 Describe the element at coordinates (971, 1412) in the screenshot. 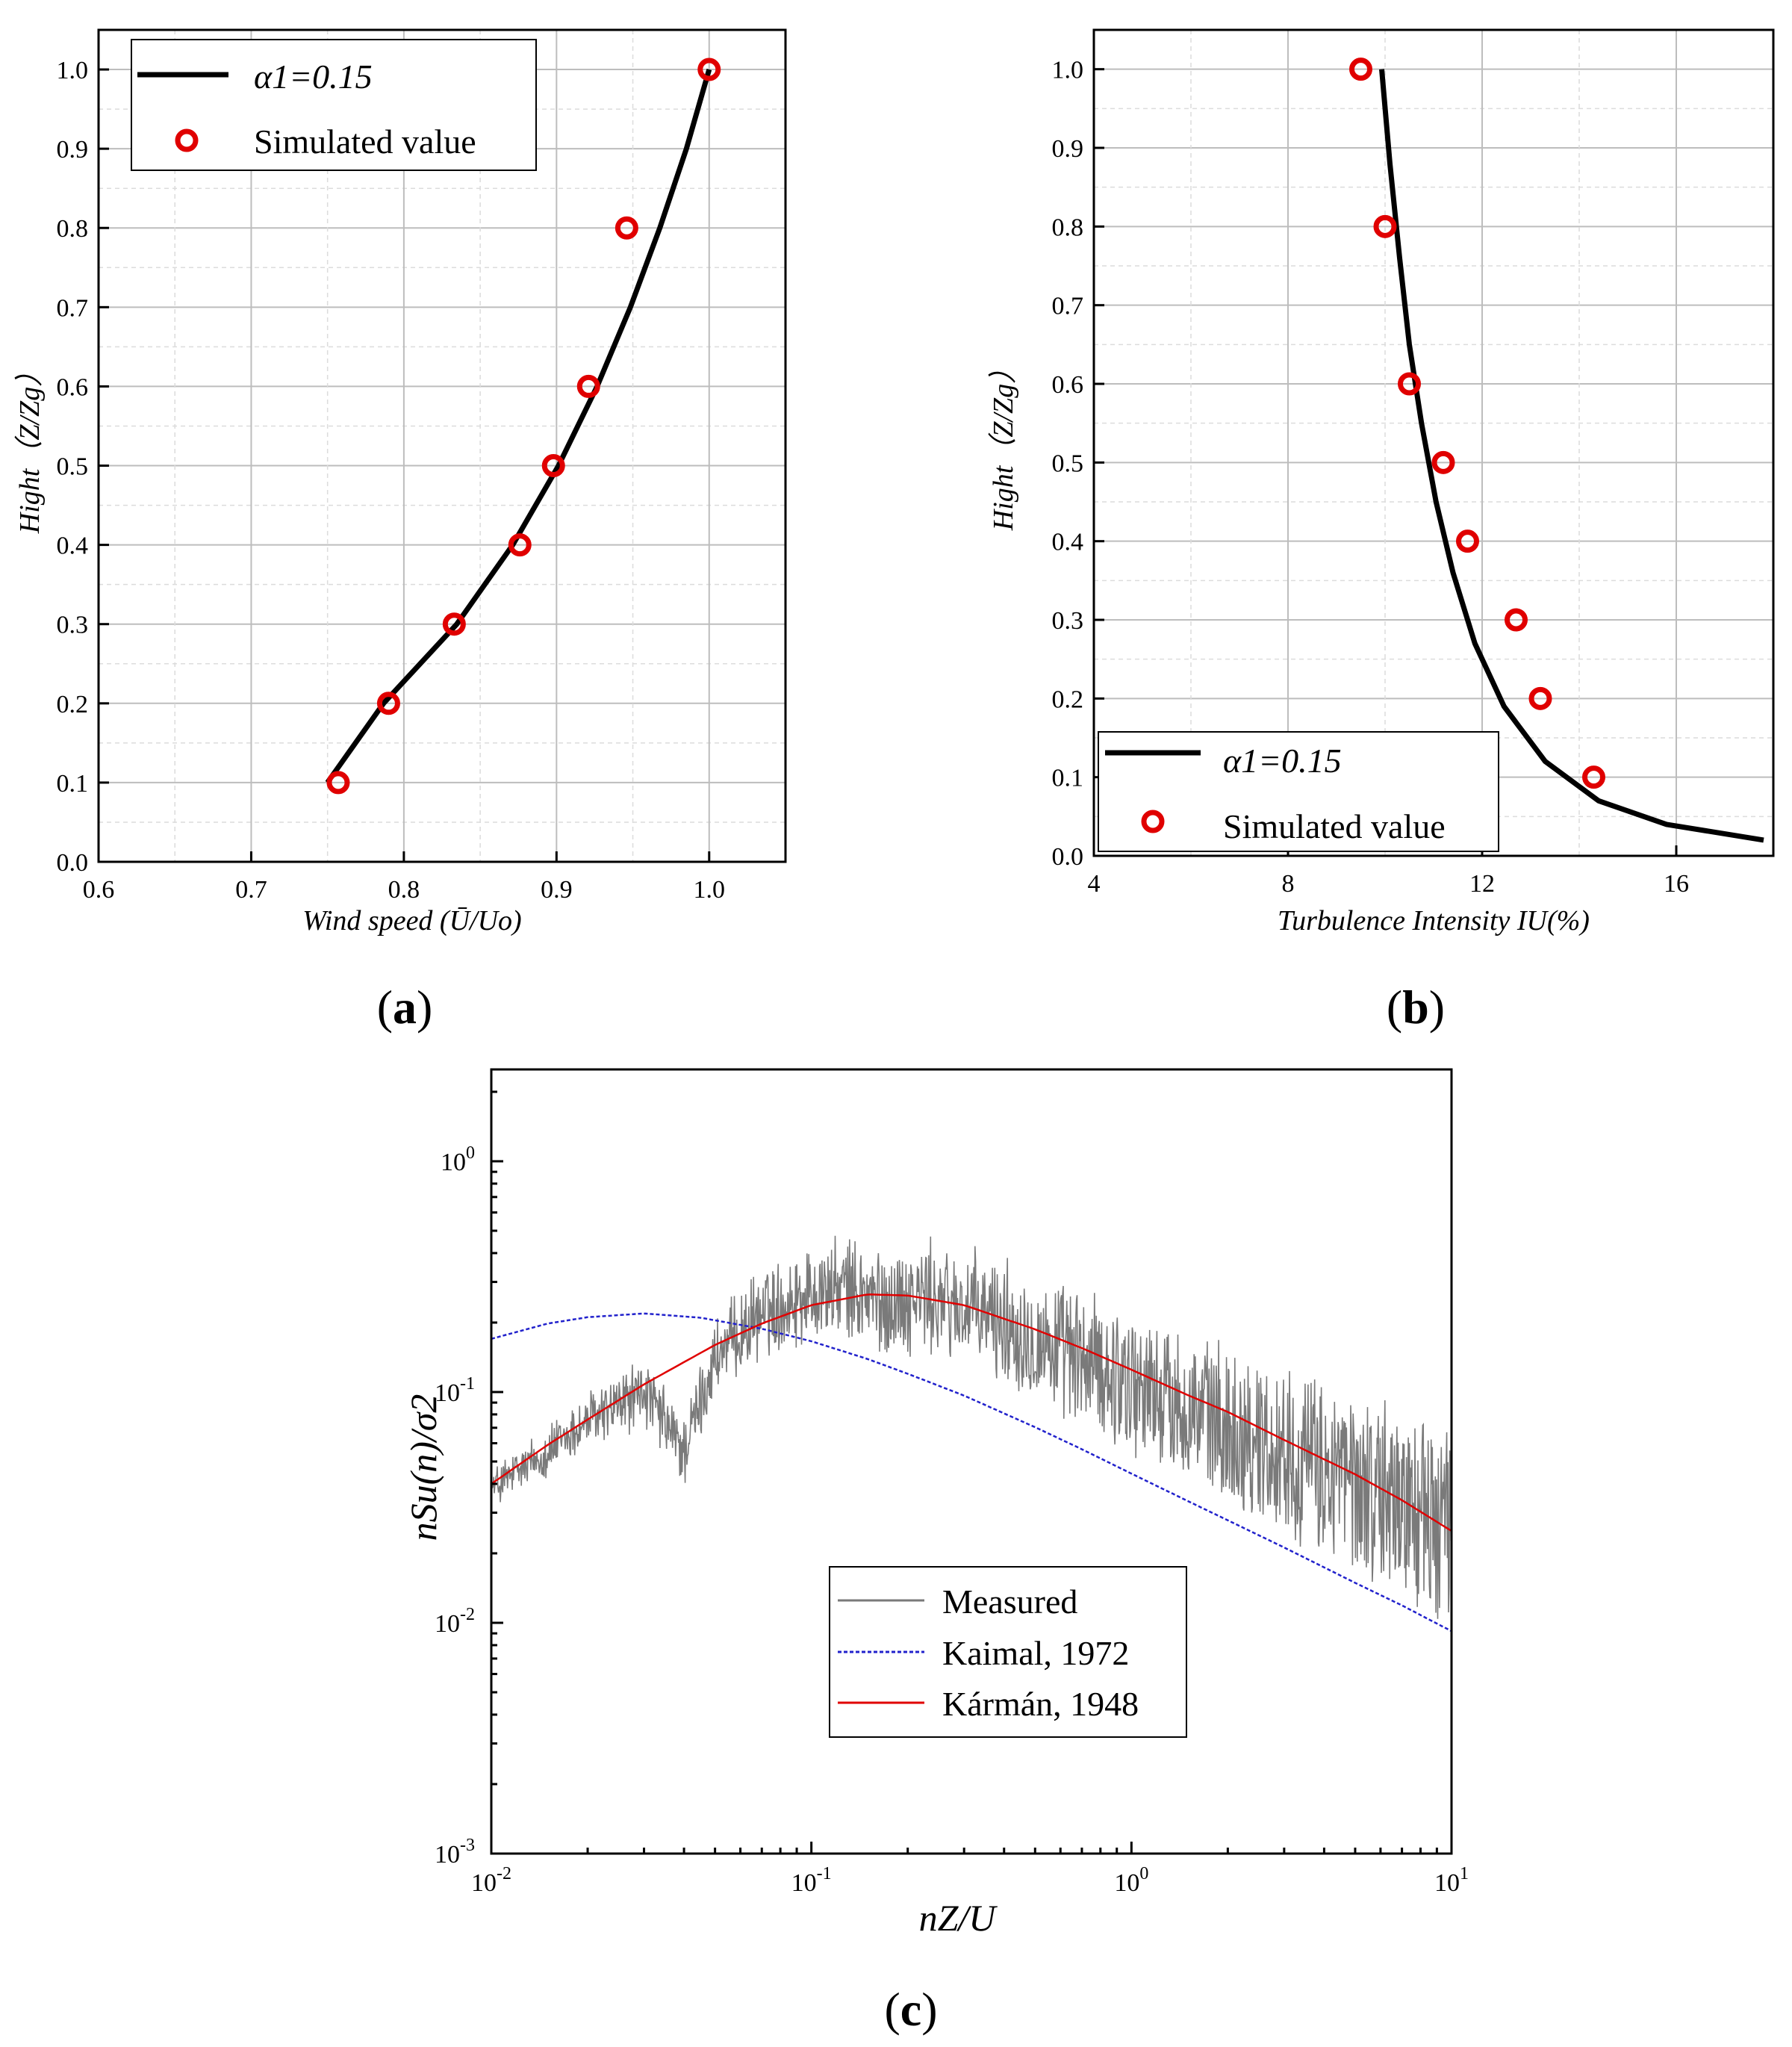

I see `series-karman` at that location.